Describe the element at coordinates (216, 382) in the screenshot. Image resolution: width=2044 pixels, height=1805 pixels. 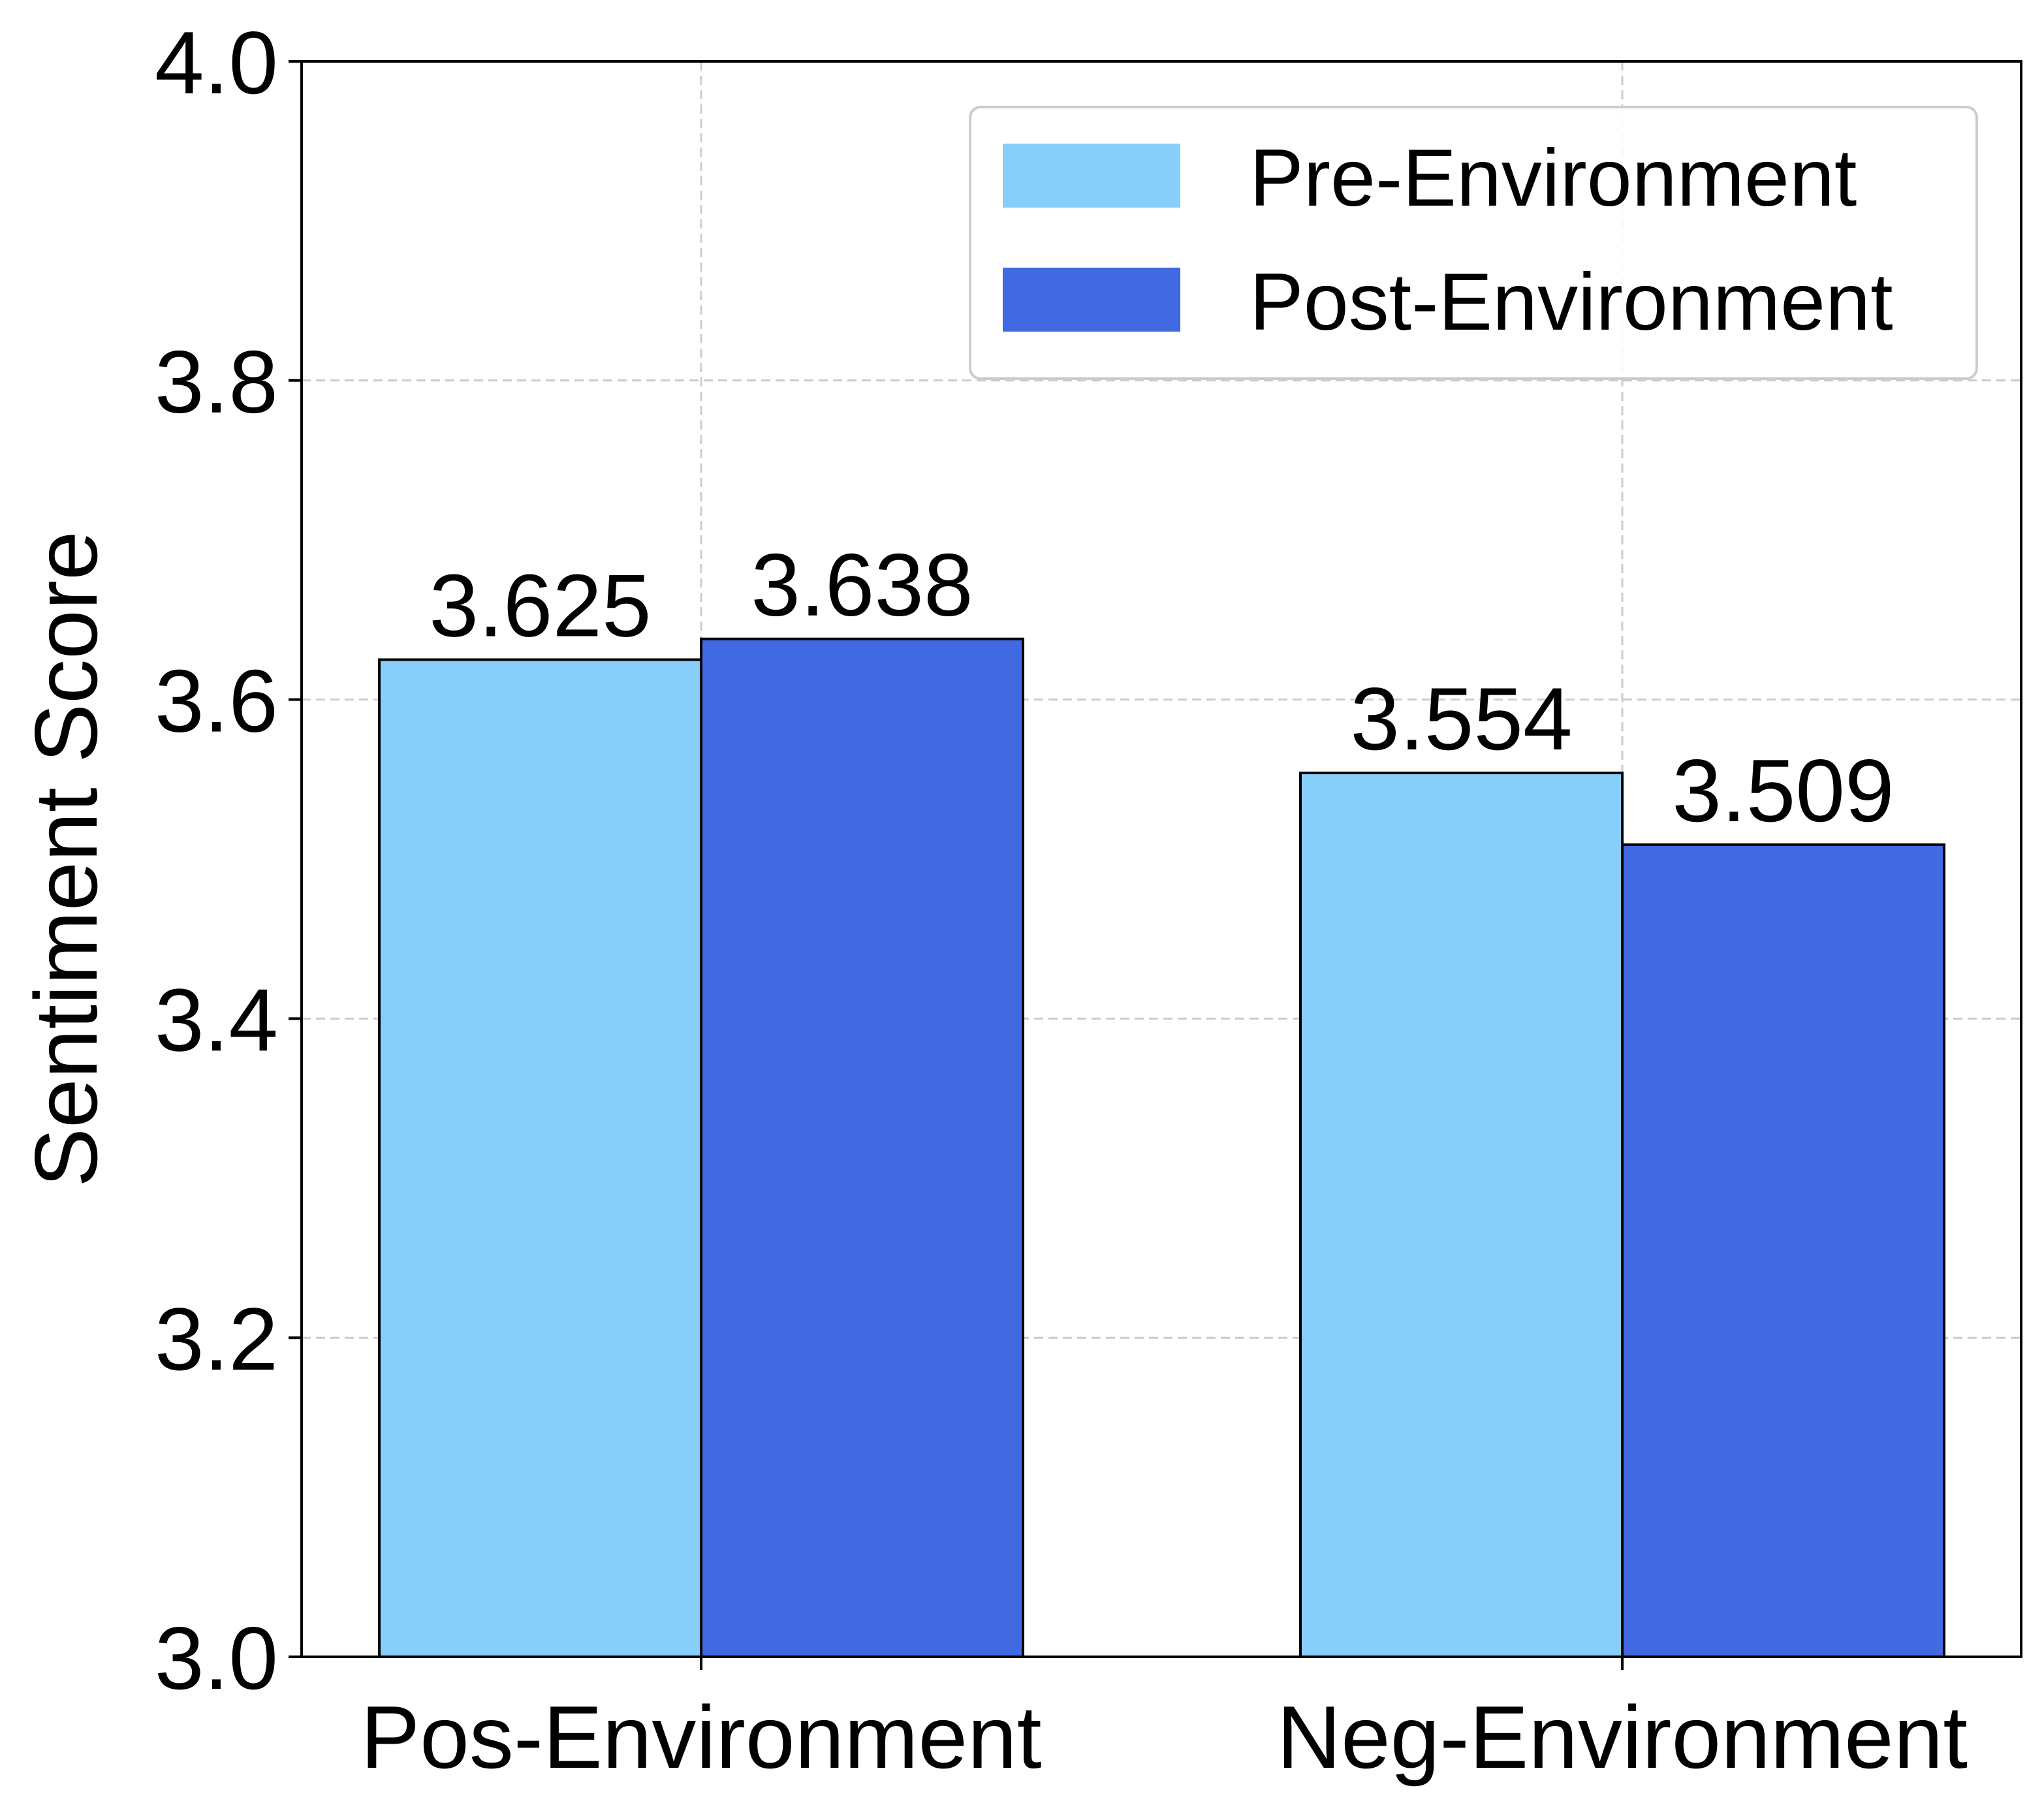
I see `y-tick-label: 3.8` at that location.